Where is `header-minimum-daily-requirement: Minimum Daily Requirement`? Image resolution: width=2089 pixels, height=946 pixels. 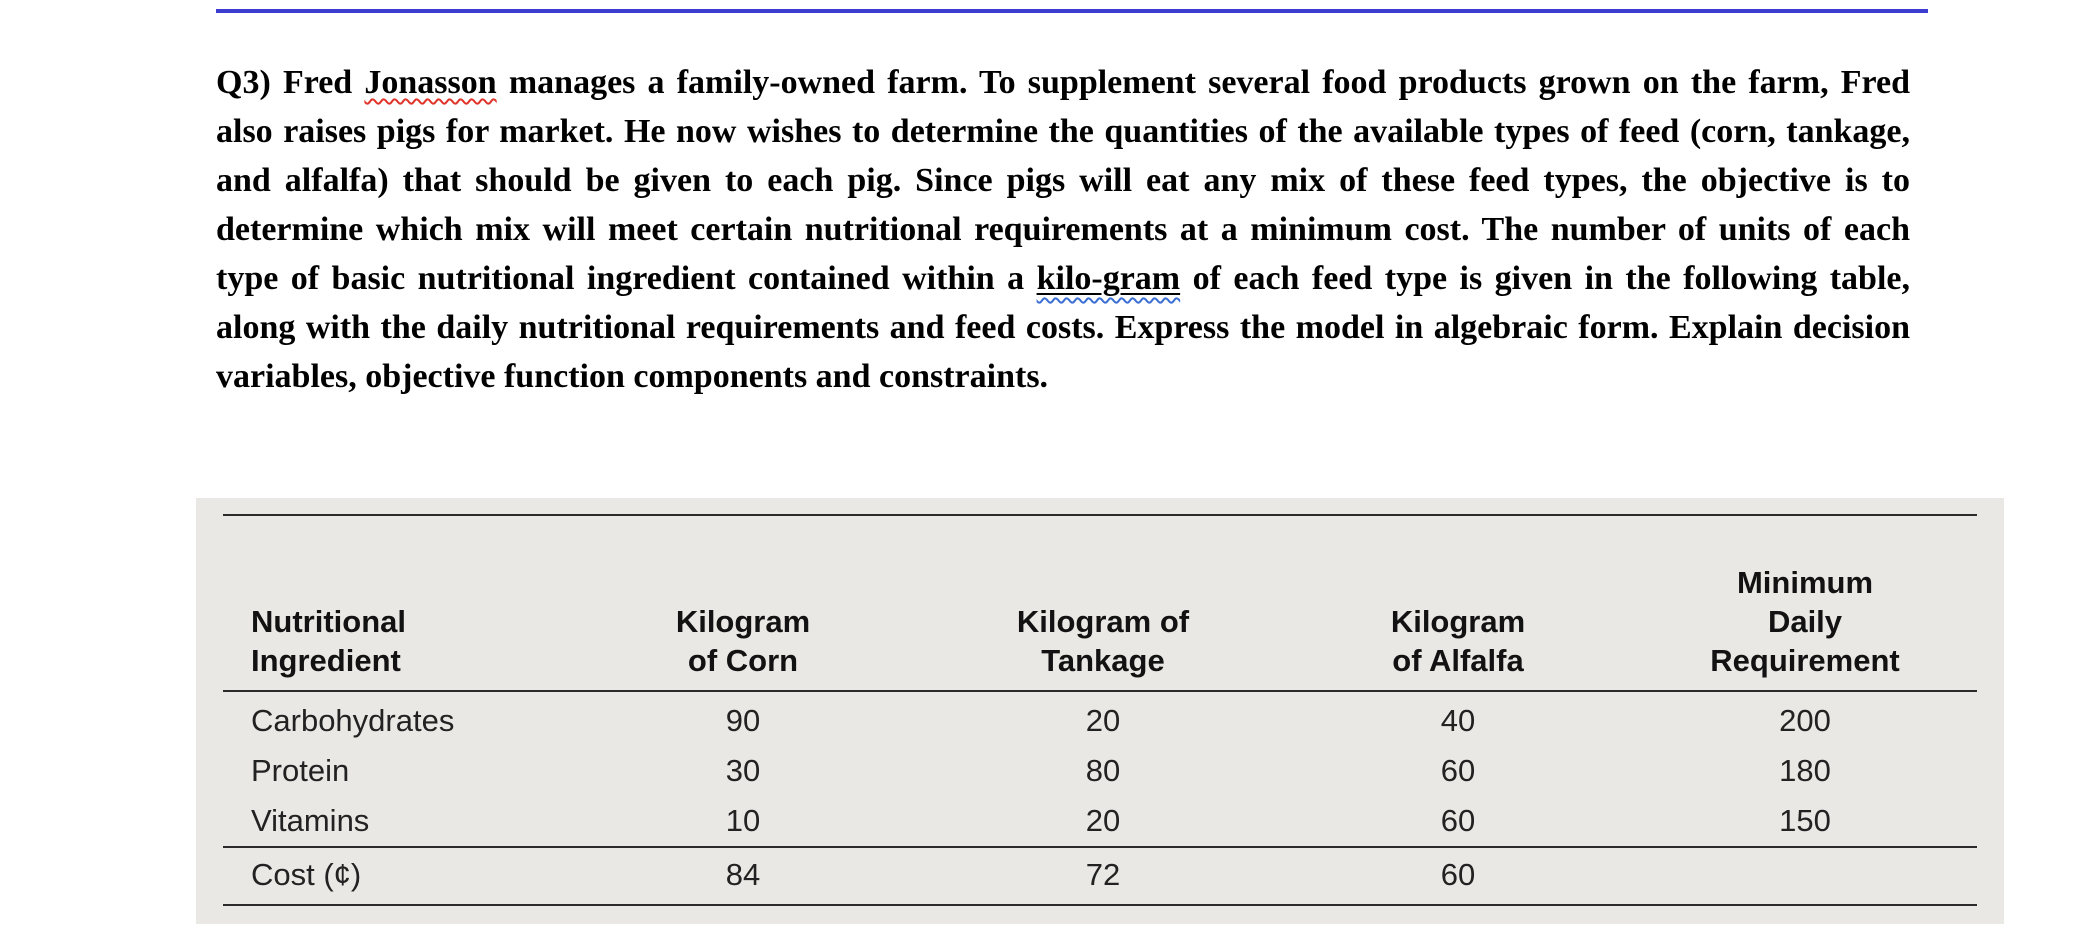
header-minimum-daily-requirement: Minimum Daily Requirement is located at coordinates (1805, 621).